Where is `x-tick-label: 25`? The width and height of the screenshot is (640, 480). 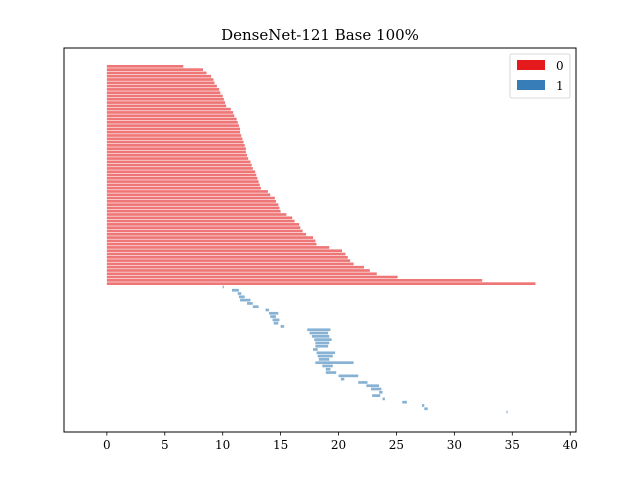 x-tick-label: 25 is located at coordinates (396, 445).